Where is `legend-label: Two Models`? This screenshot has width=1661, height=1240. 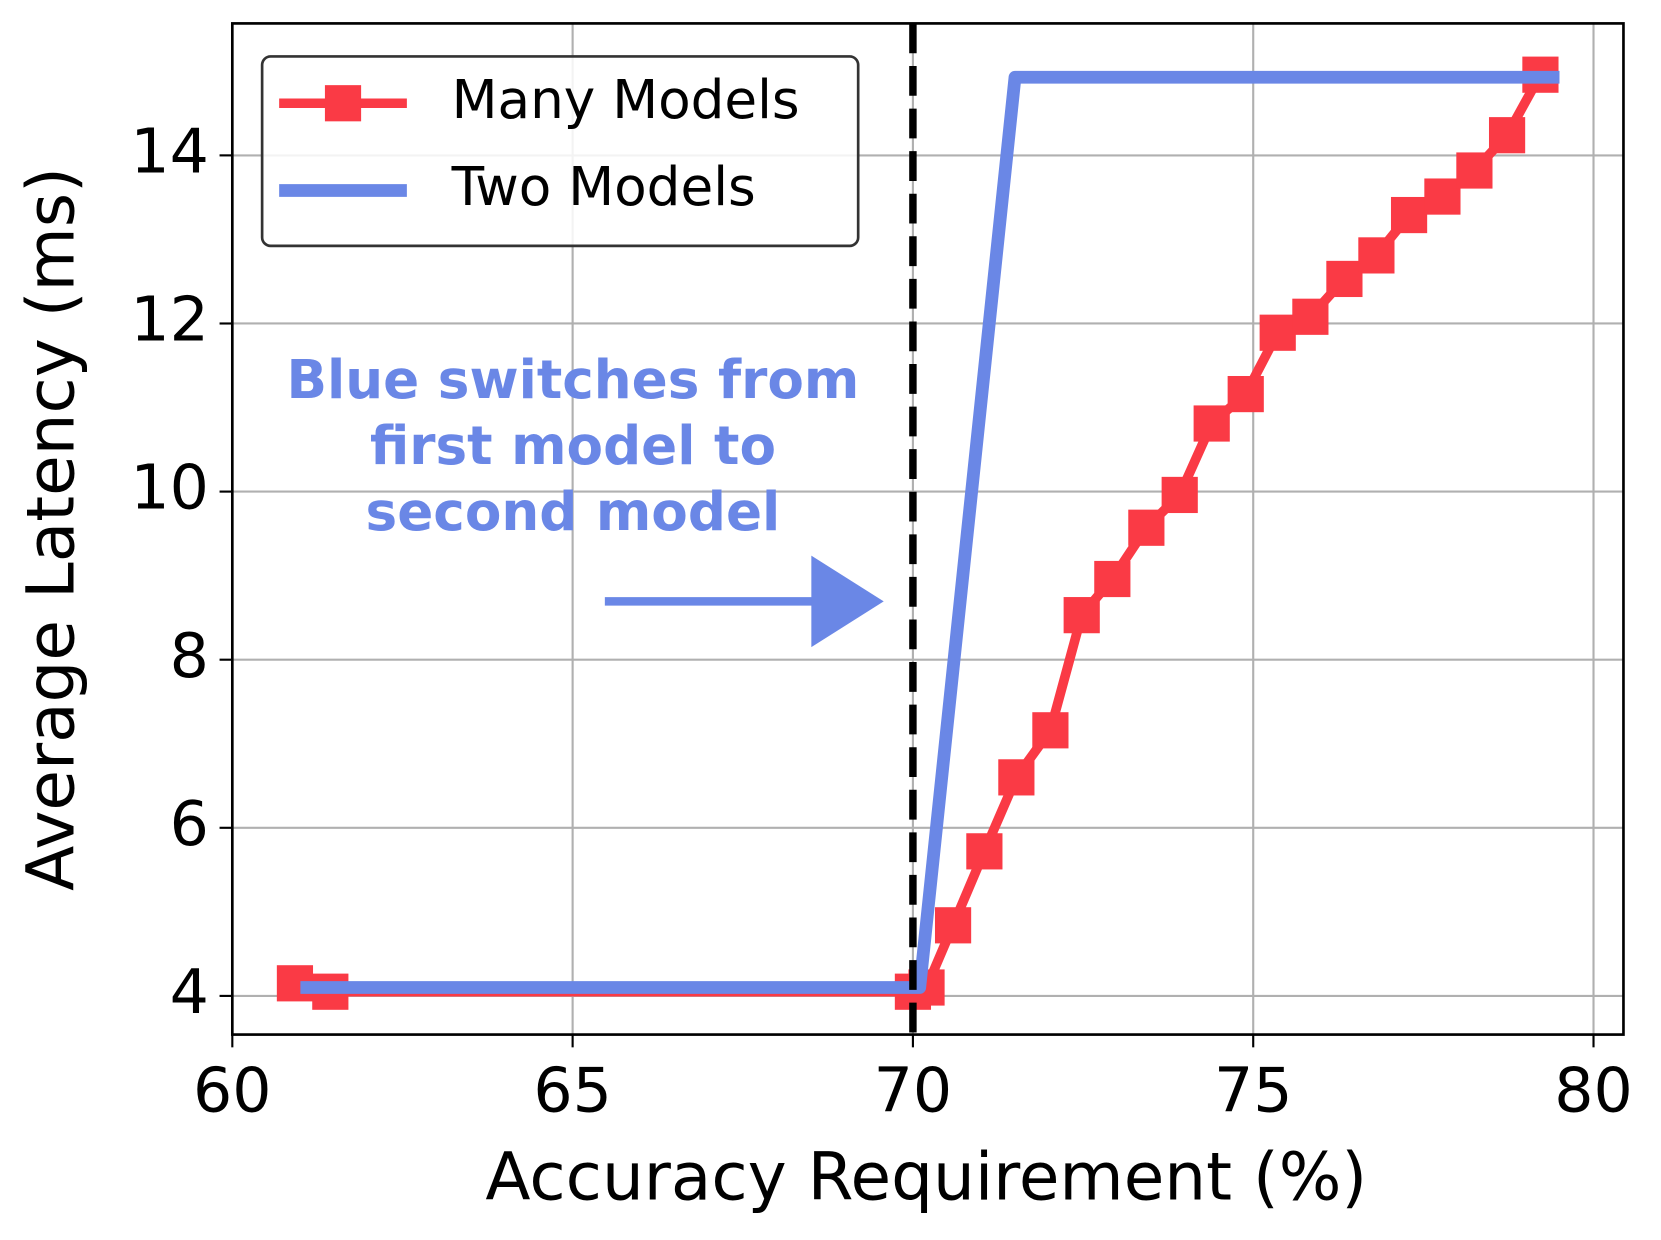
legend-label: Two Models is located at coordinates (603, 187).